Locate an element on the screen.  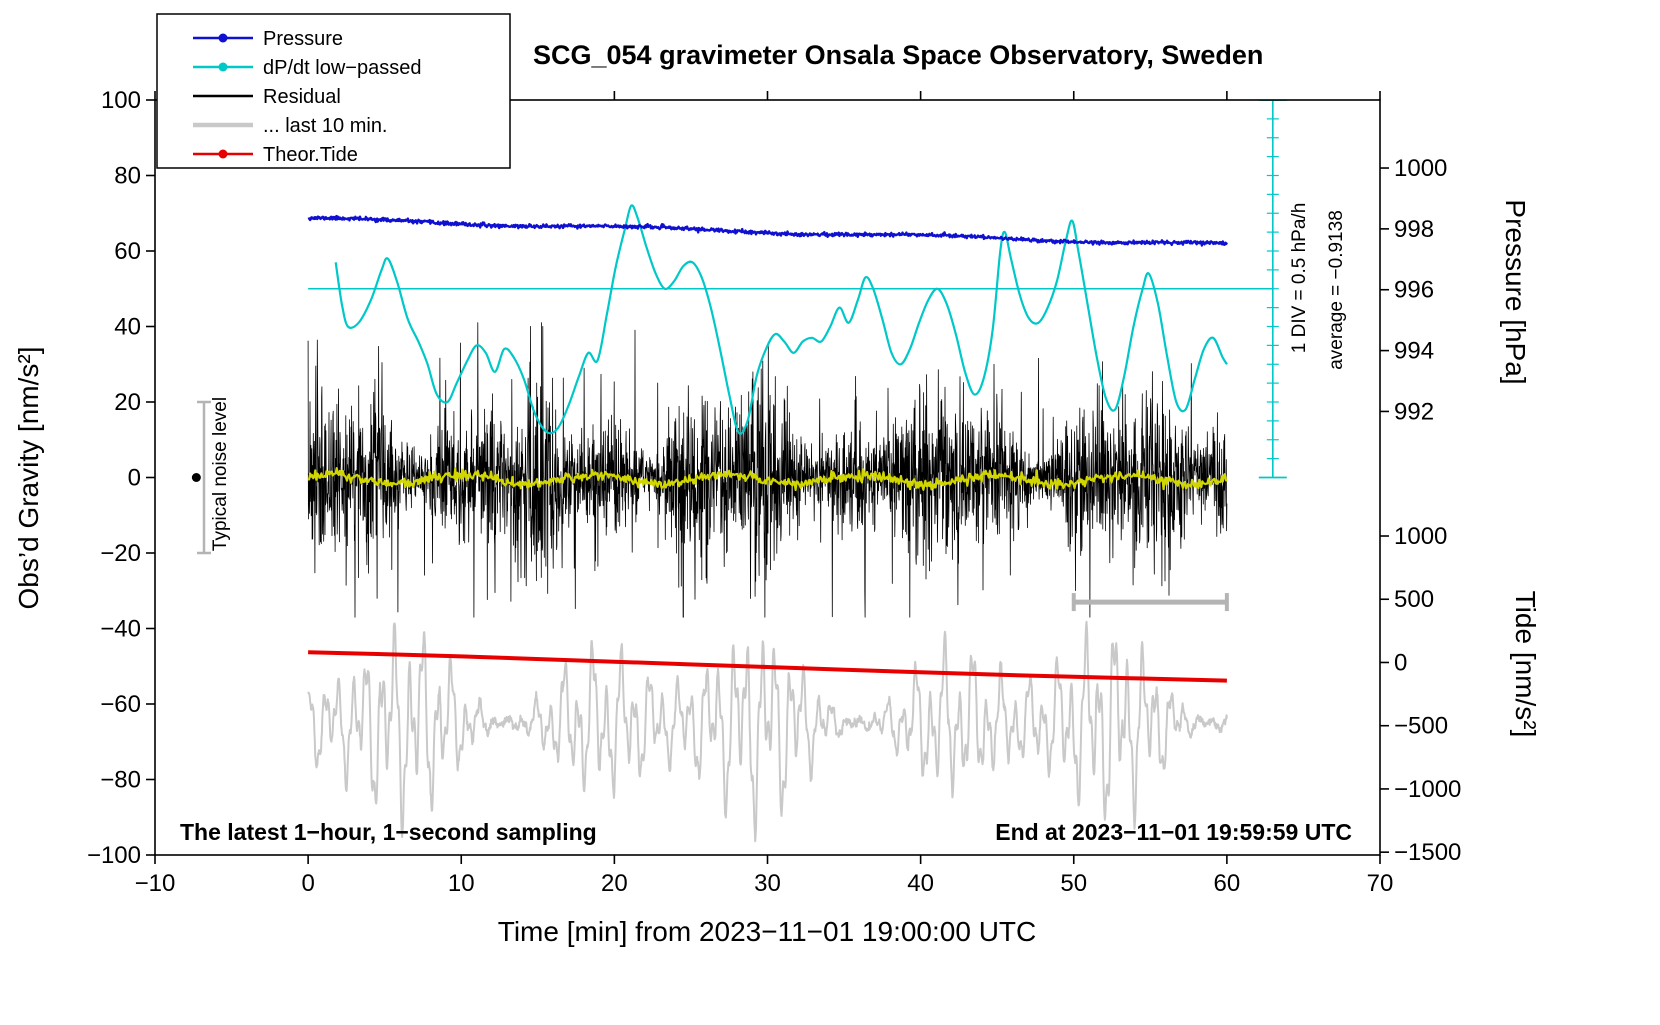
x-tick-label: 20 is located at coordinates (614, 883).